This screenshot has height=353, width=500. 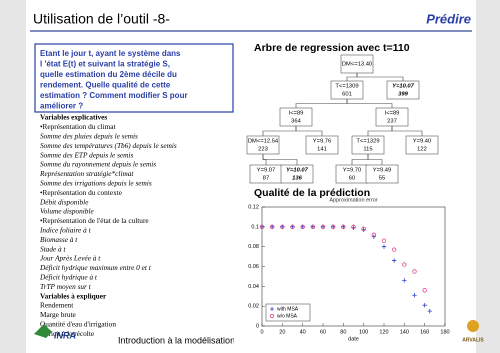 What do you see at coordinates (81, 192) in the screenshot?
I see `variable-line: •Représentation du contexte` at bounding box center [81, 192].